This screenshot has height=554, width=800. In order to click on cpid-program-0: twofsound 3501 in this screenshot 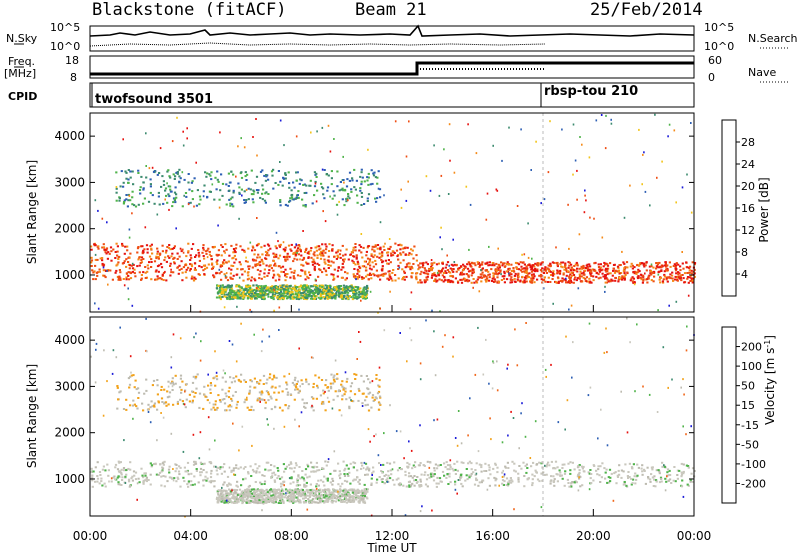, I will do `click(154, 99)`.